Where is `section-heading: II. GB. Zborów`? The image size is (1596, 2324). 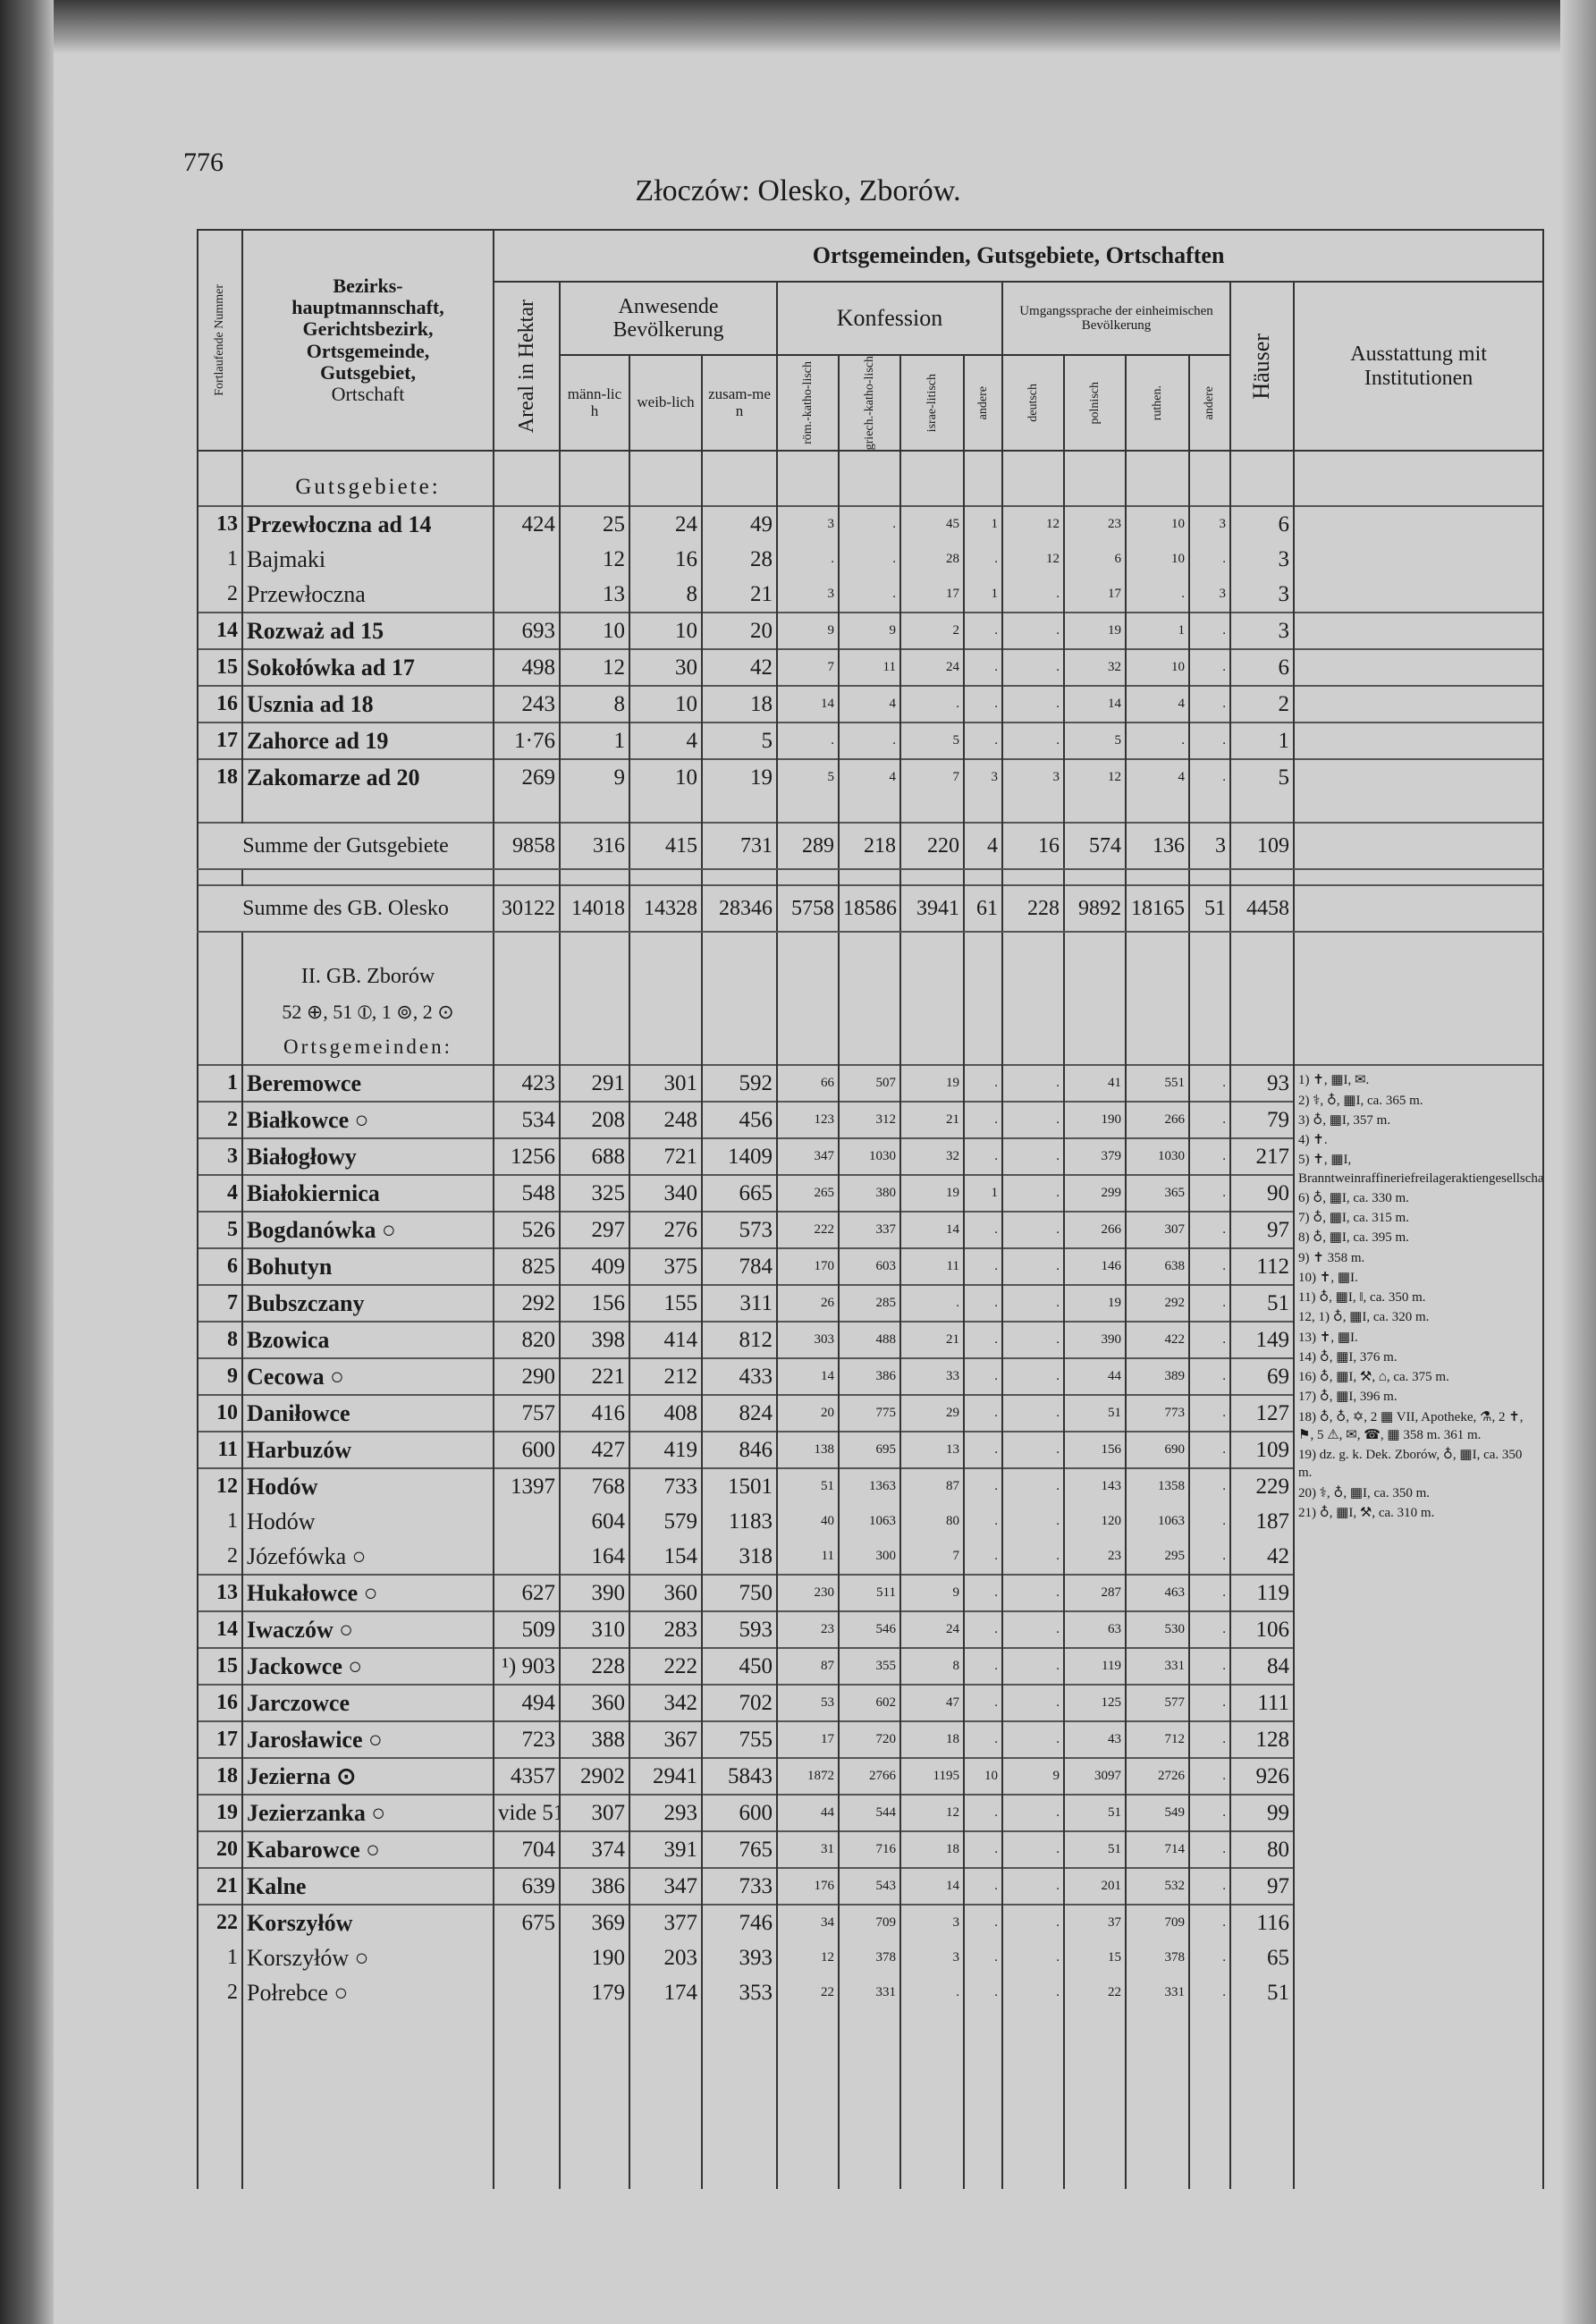
section-heading: II. GB. Zborów is located at coordinates (367, 977).